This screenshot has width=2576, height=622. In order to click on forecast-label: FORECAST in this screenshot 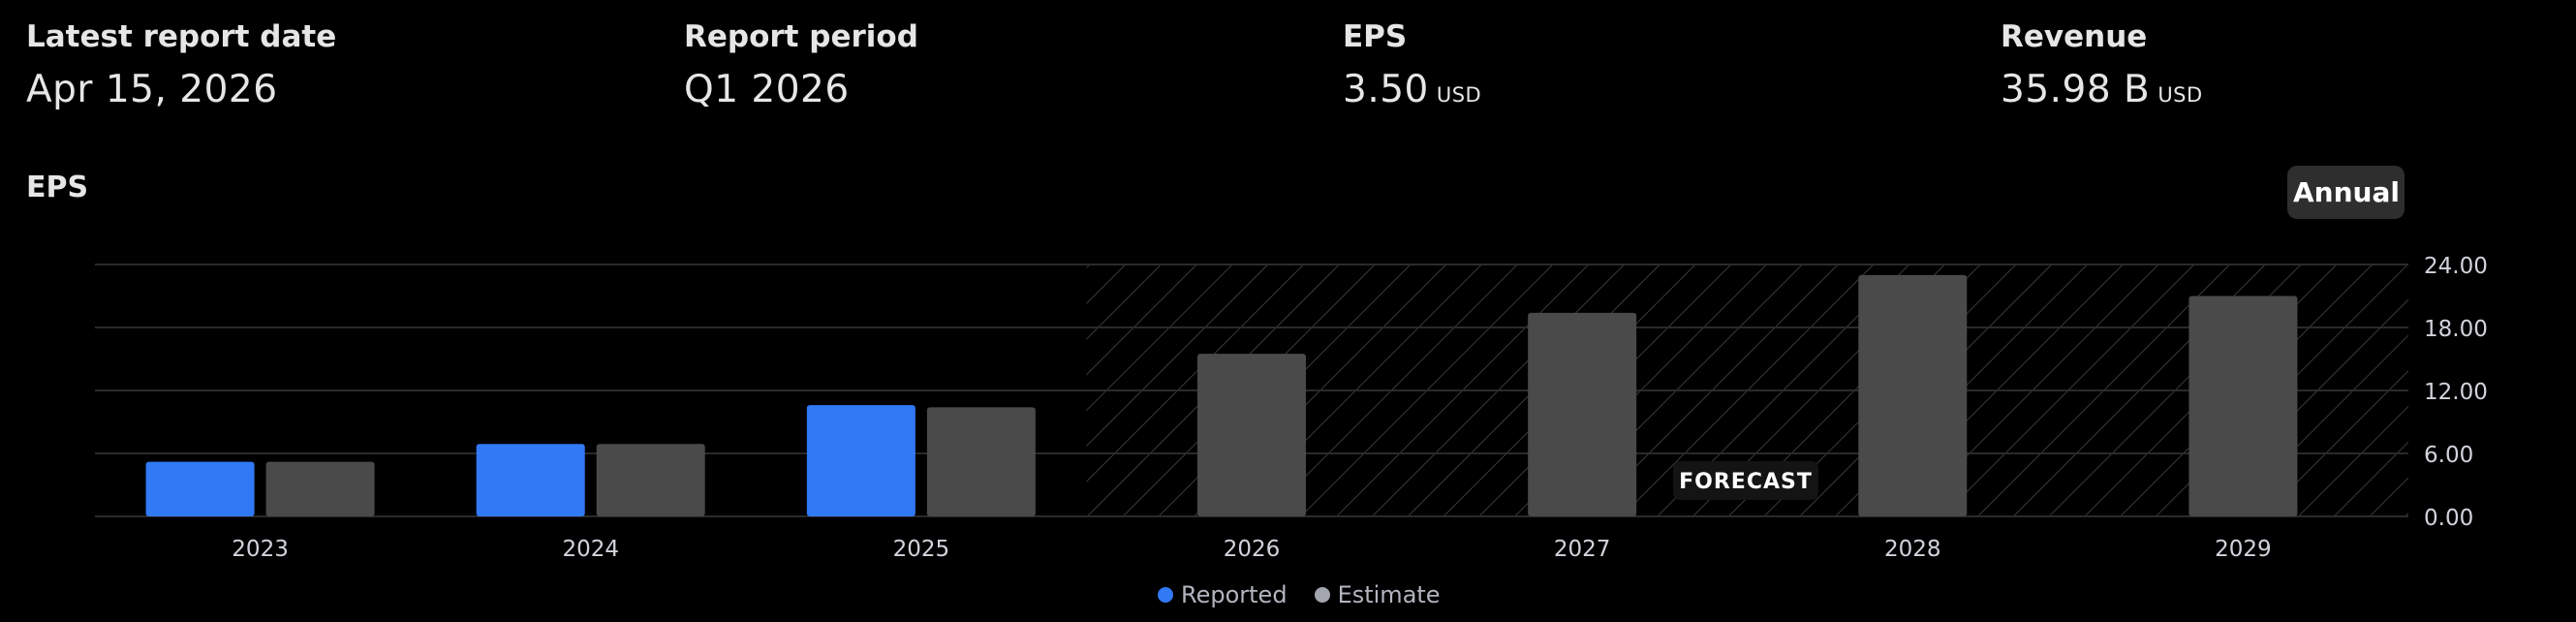, I will do `click(1746, 482)`.